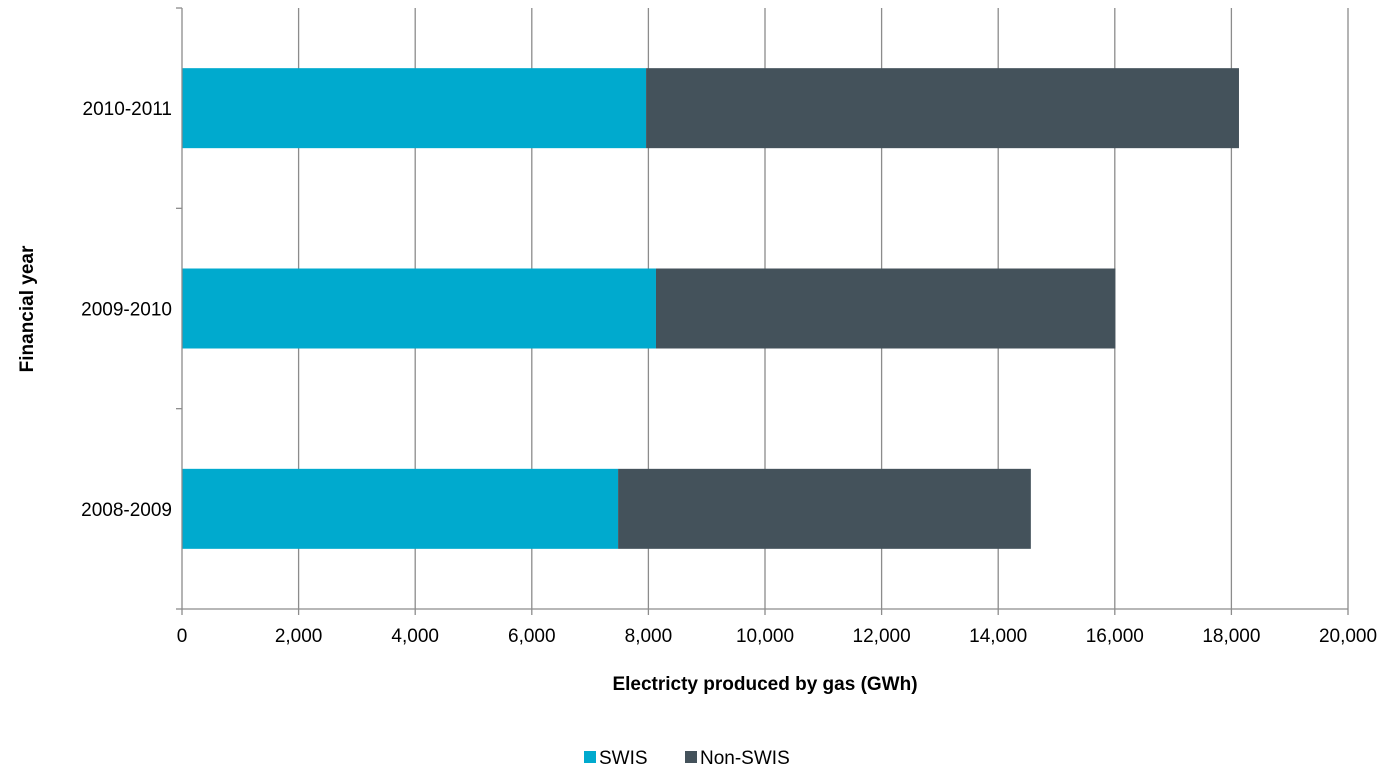  I want to click on bar-swis-2008-2009, so click(400, 508).